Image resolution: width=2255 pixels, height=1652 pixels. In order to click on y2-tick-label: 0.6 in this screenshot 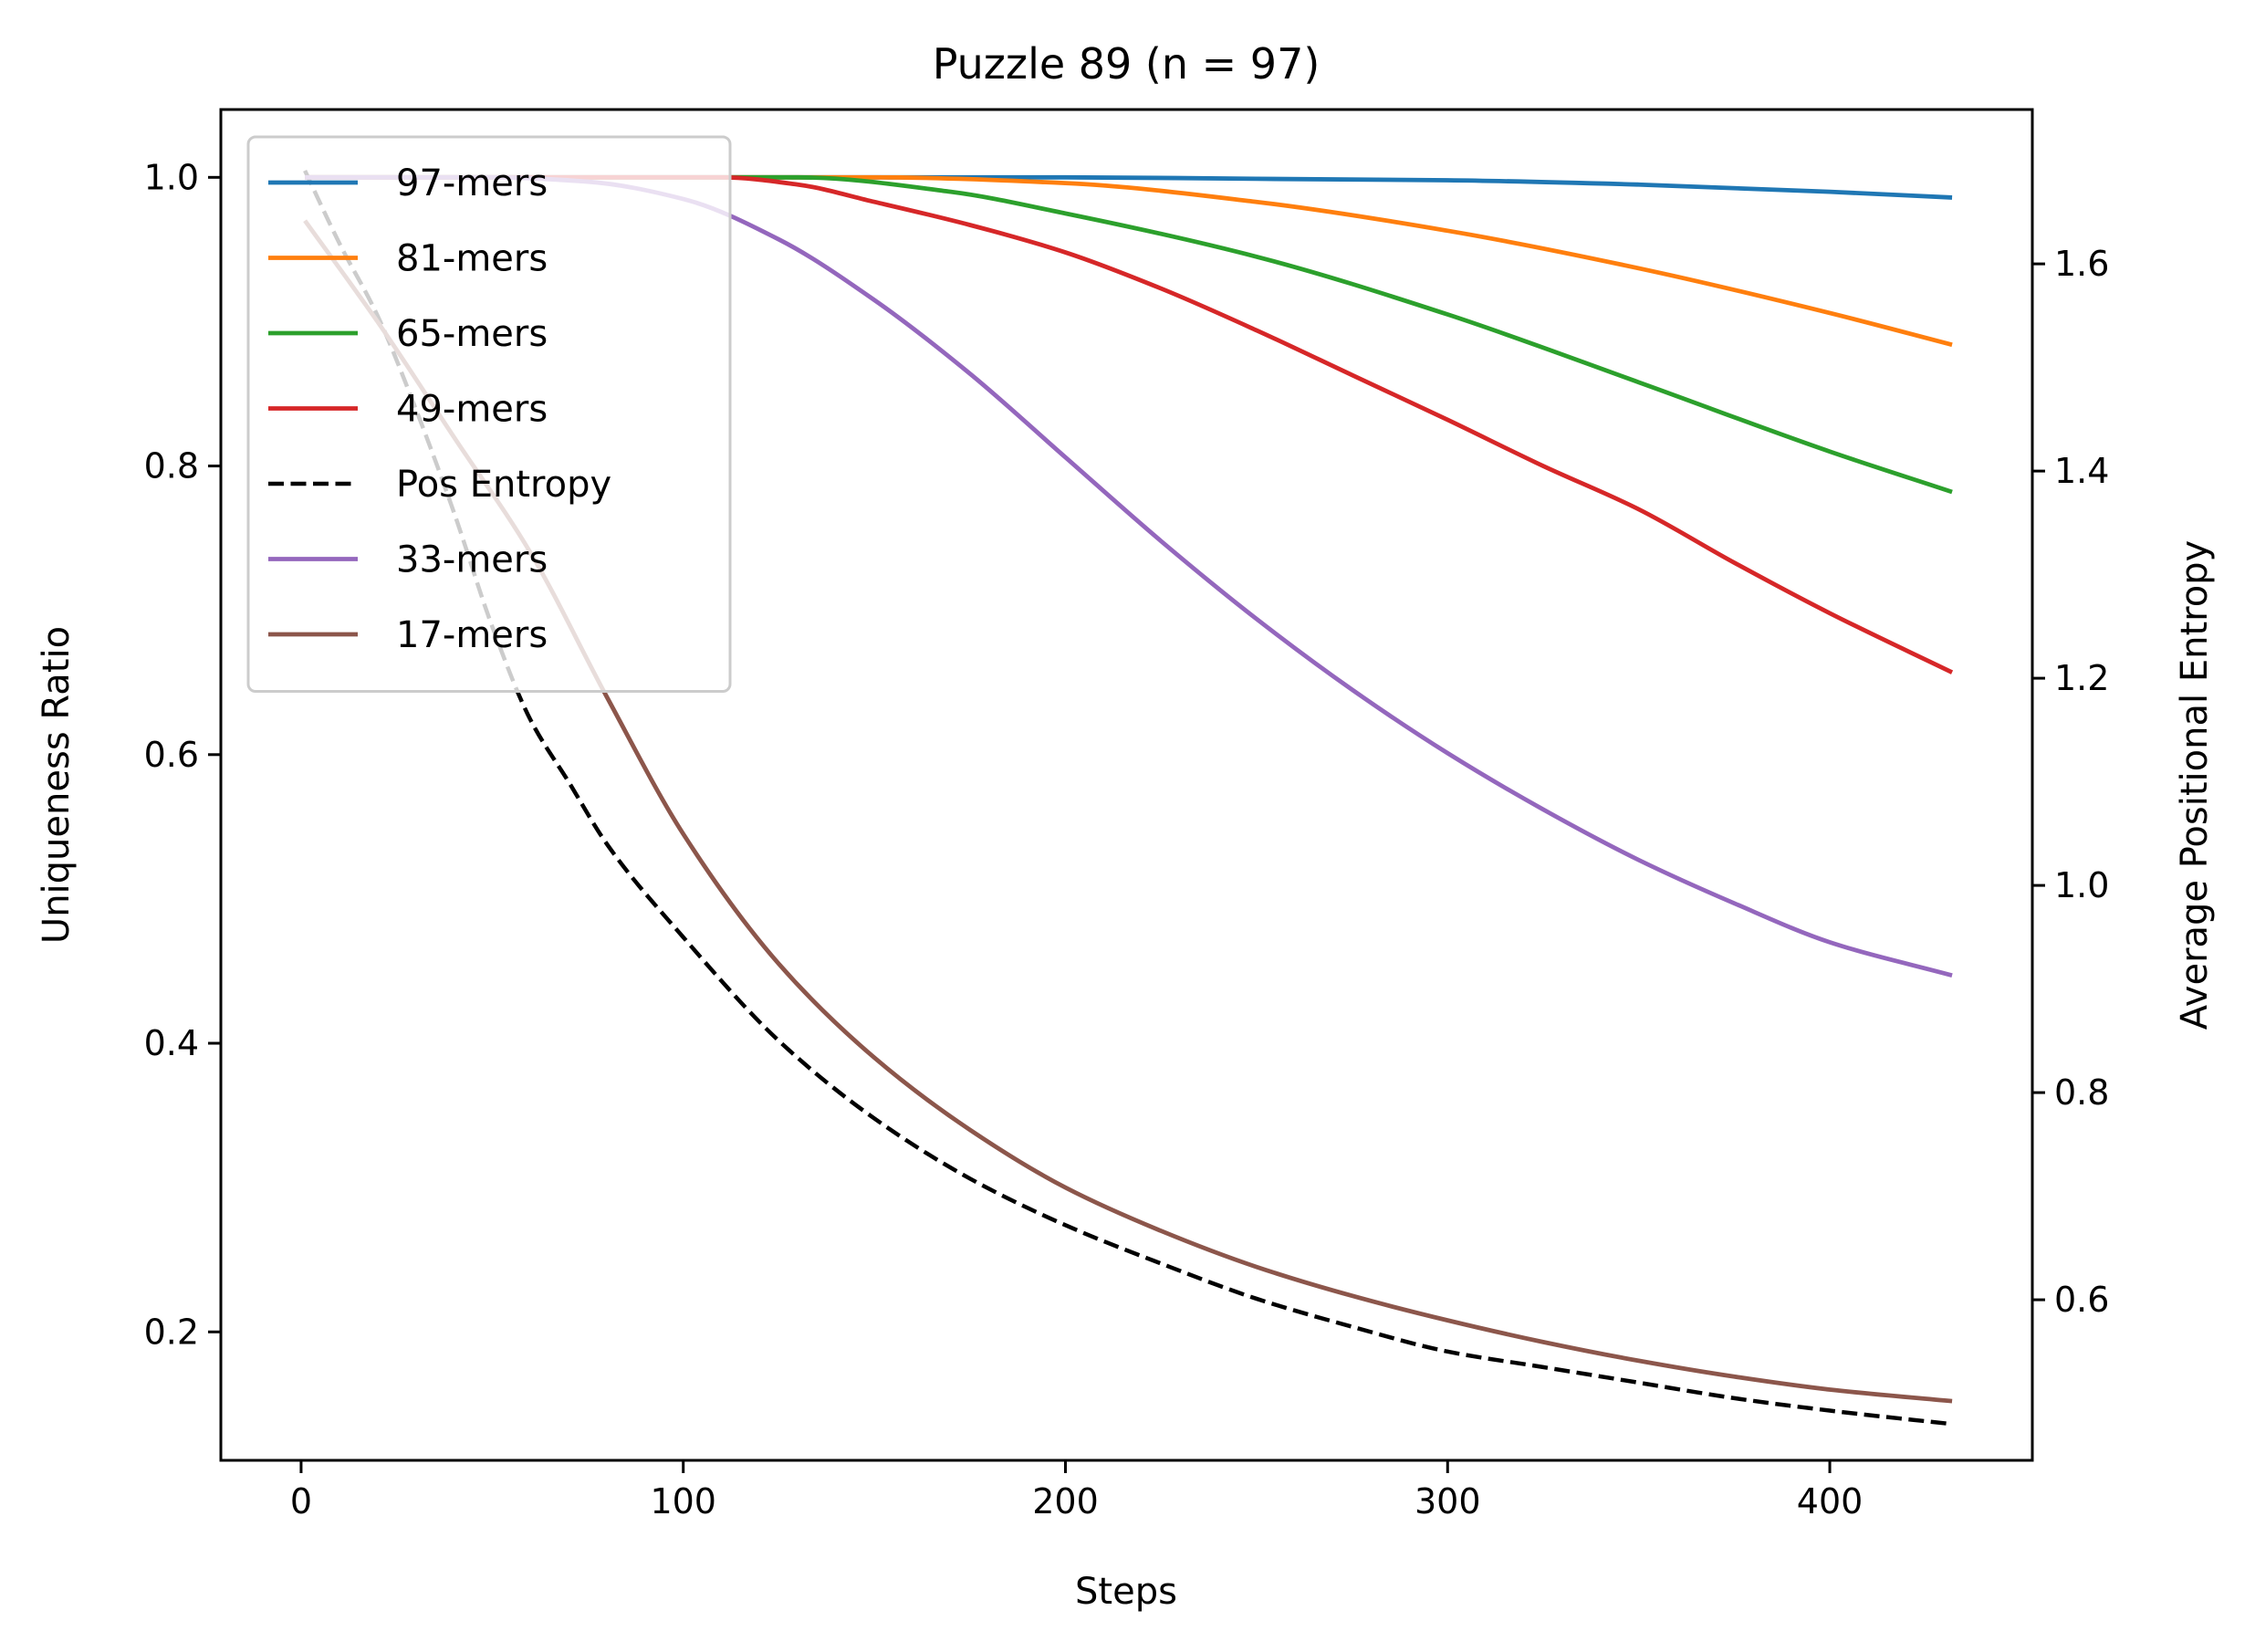, I will do `click(2081, 1300)`.